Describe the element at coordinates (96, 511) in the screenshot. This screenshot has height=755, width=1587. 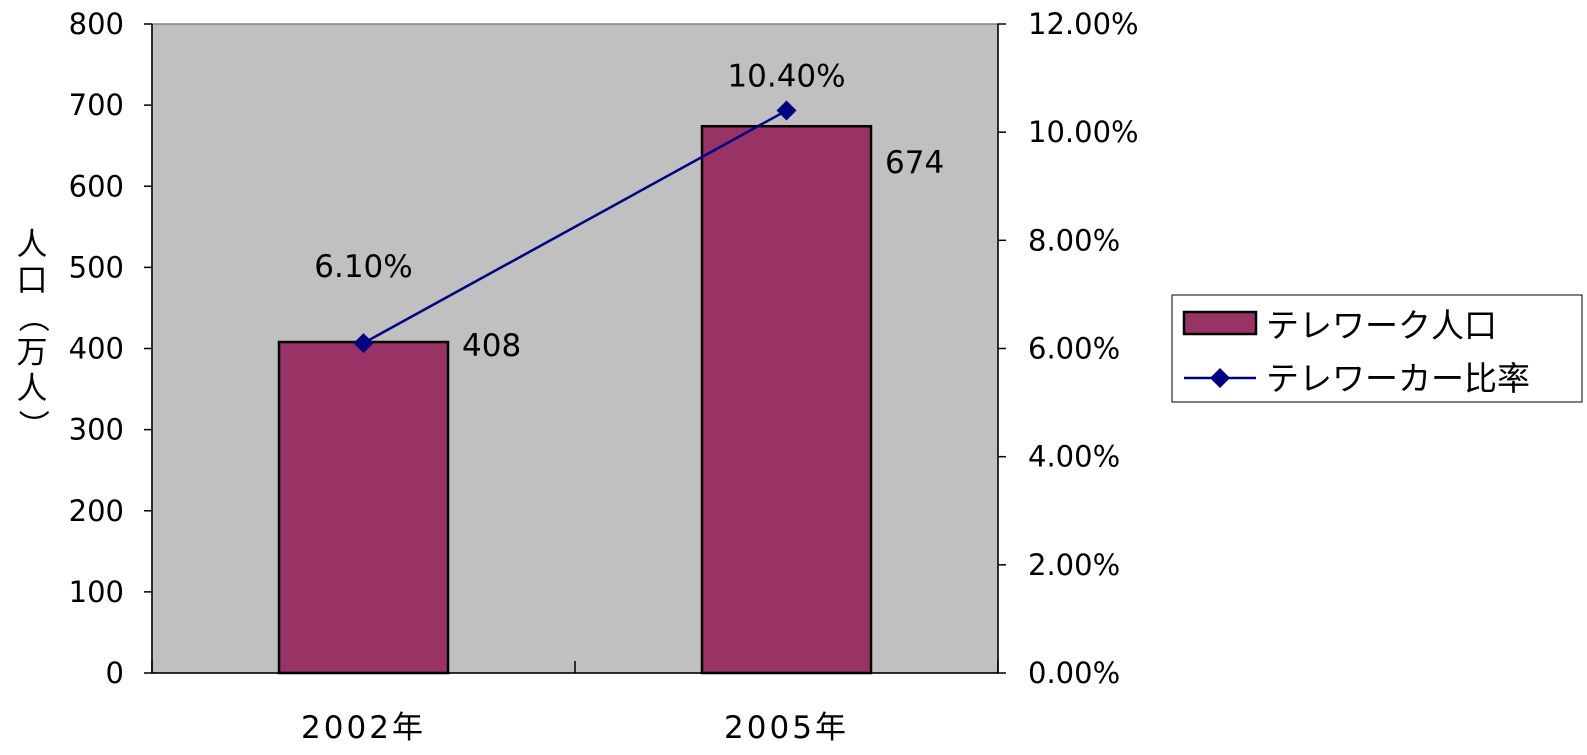
I see `y-tick-label: 200` at that location.